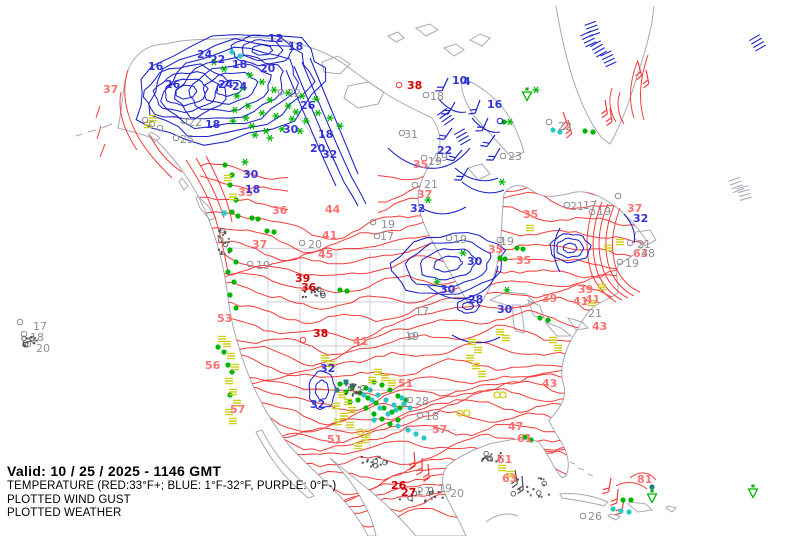 Image resolution: width=788 pixels, height=536 pixels. What do you see at coordinates (424, 194) in the screenshot?
I see `isotherm-label: 37` at bounding box center [424, 194].